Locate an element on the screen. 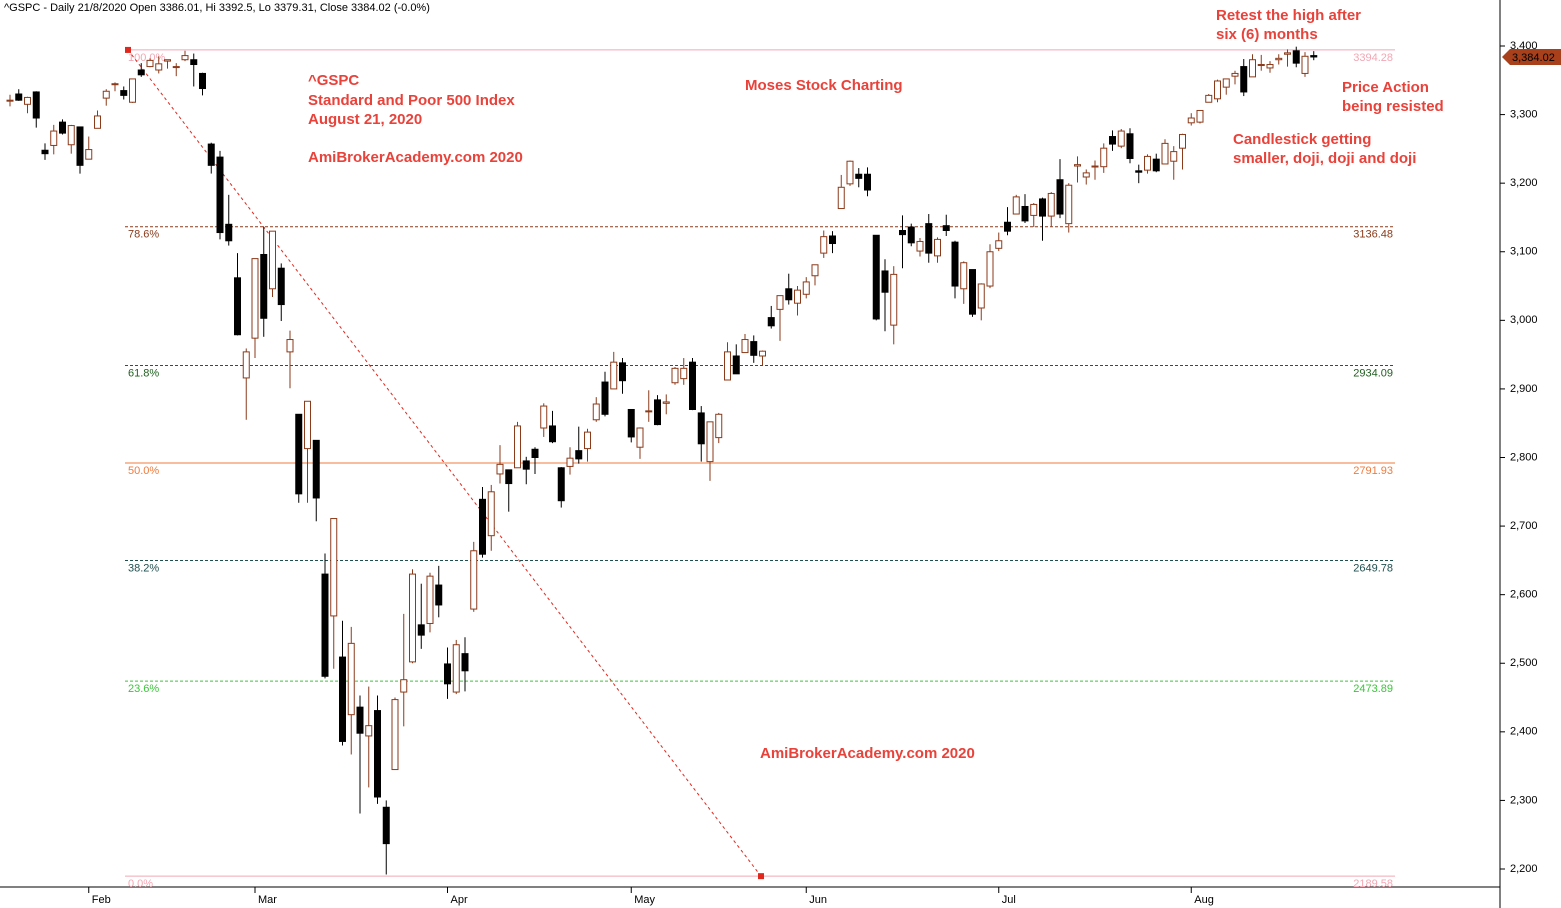 This screenshot has height=908, width=1561. y-tick-label: 2,500 is located at coordinates (1524, 663).